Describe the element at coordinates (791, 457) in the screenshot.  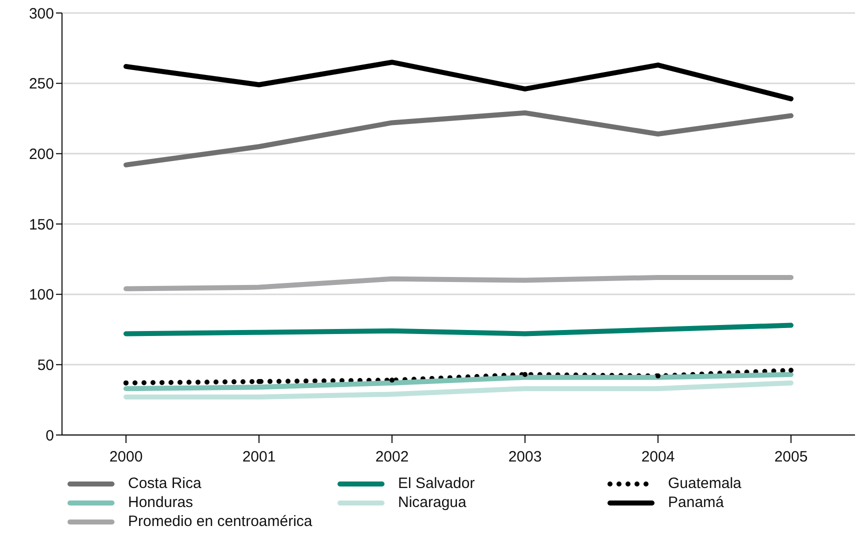
I see `x-tick-label: 2005` at that location.